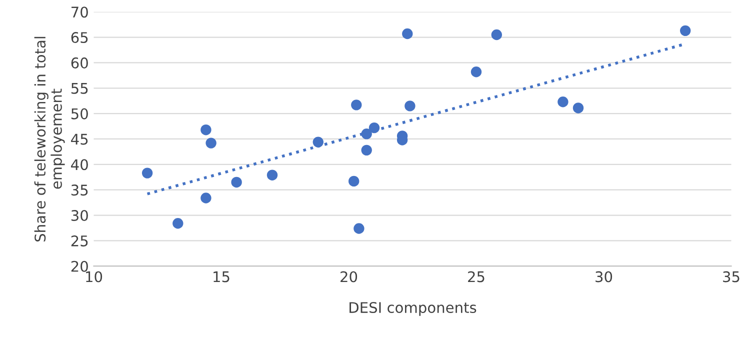 This screenshot has width=750, height=339. What do you see at coordinates (79, 88) in the screenshot?
I see `y-tick-label: 55` at bounding box center [79, 88].